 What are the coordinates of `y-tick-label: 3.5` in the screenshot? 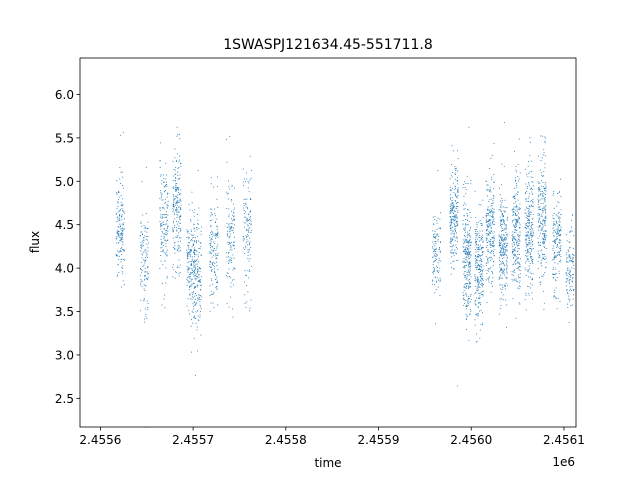 It's located at (64, 312).